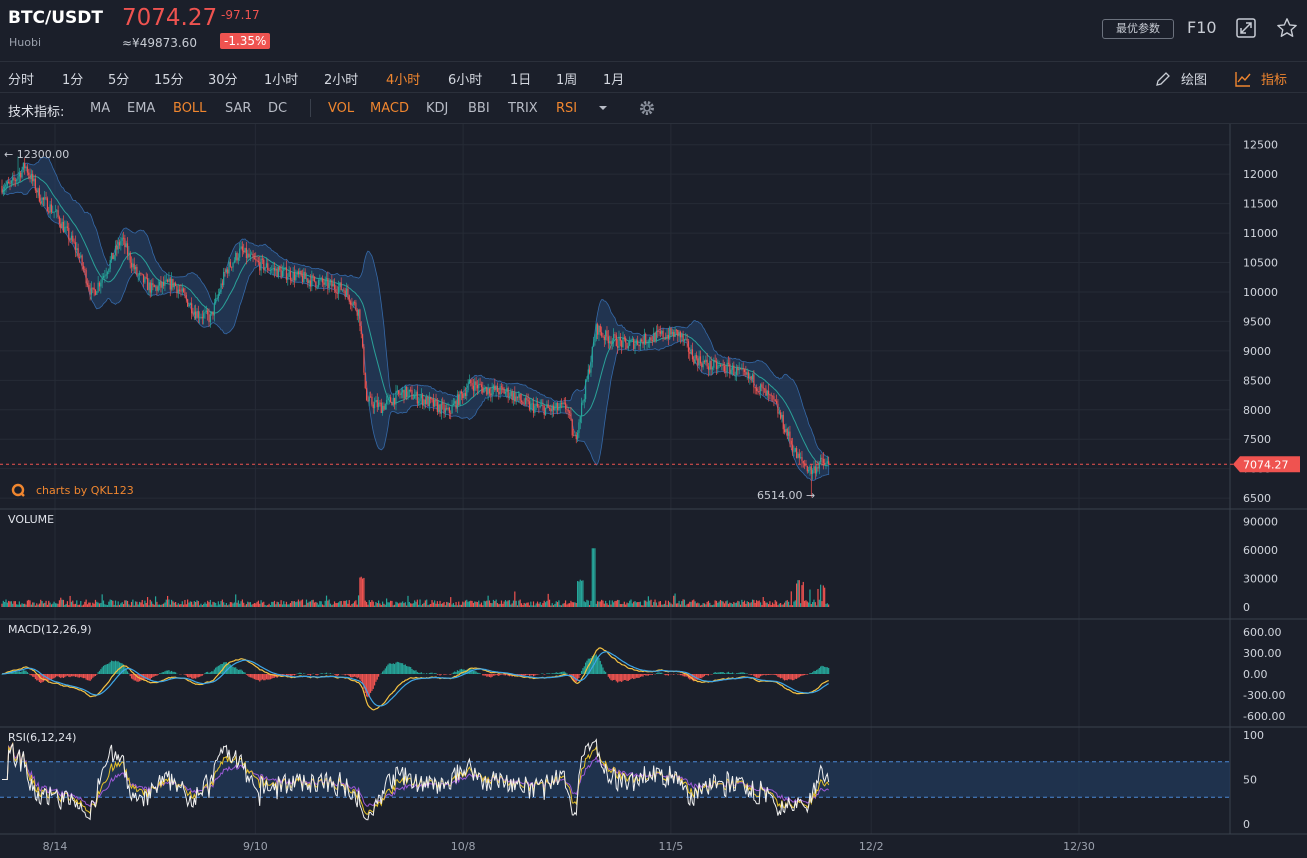  What do you see at coordinates (278, 108) in the screenshot?
I see `main-indicator-toggle: DC` at bounding box center [278, 108].